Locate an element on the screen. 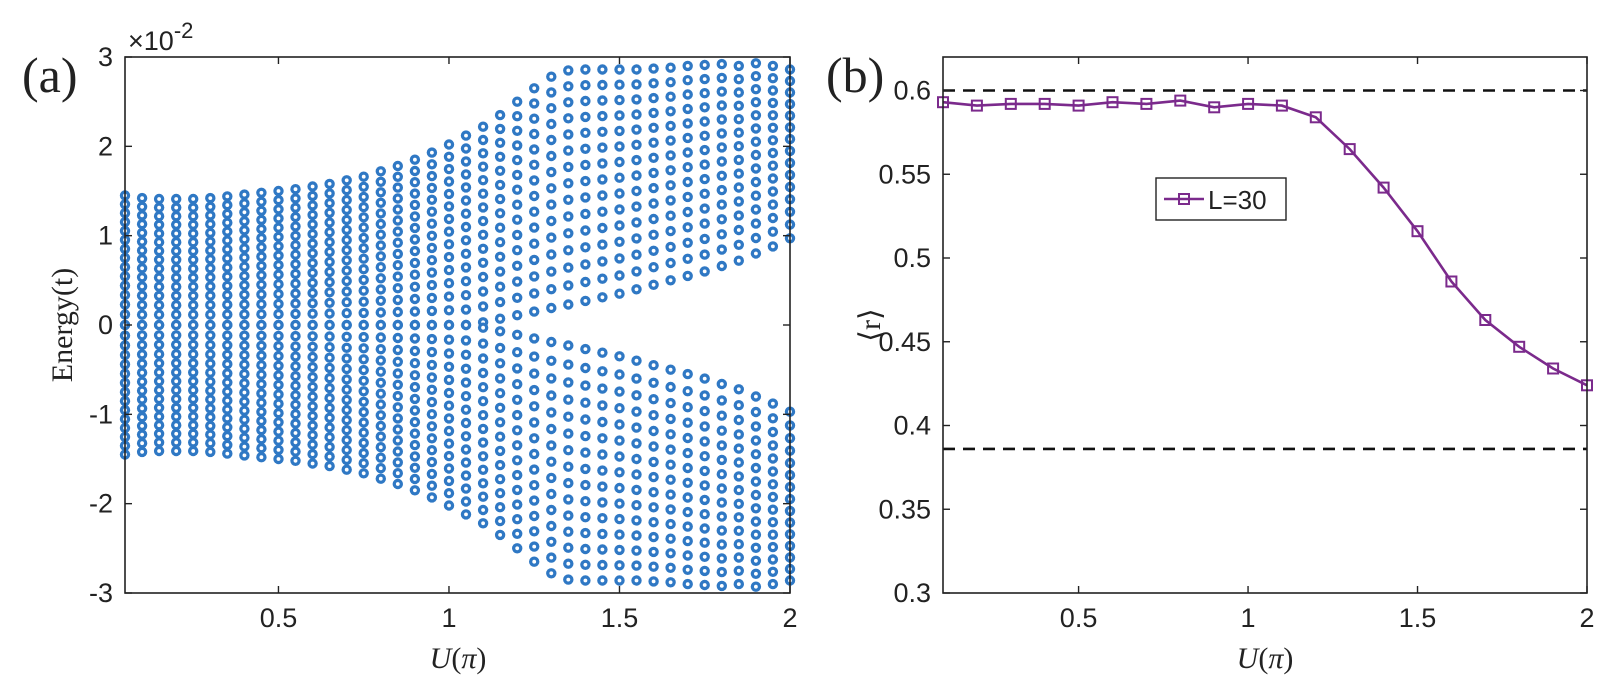 The width and height of the screenshot is (1614, 680). panel-b-label: (b) is located at coordinates (855, 75).